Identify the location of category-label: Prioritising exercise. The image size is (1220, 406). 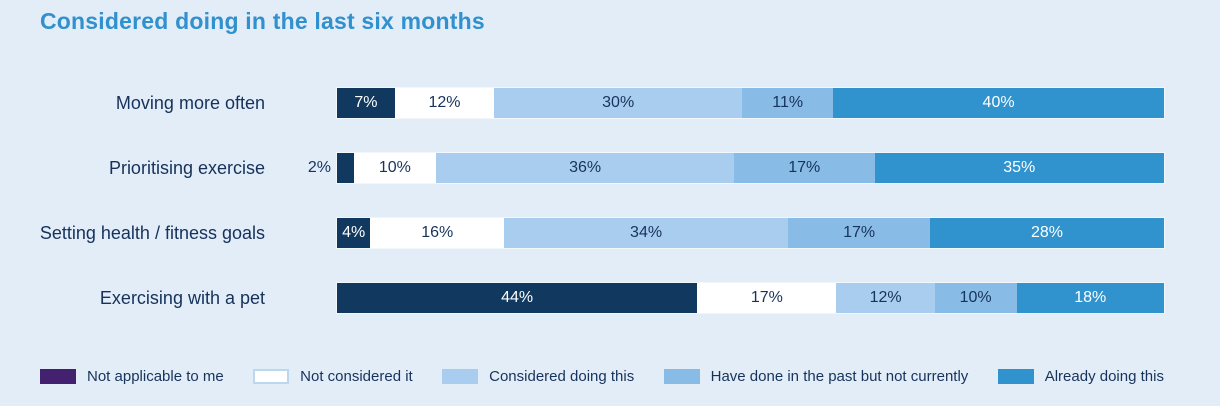
(186, 168).